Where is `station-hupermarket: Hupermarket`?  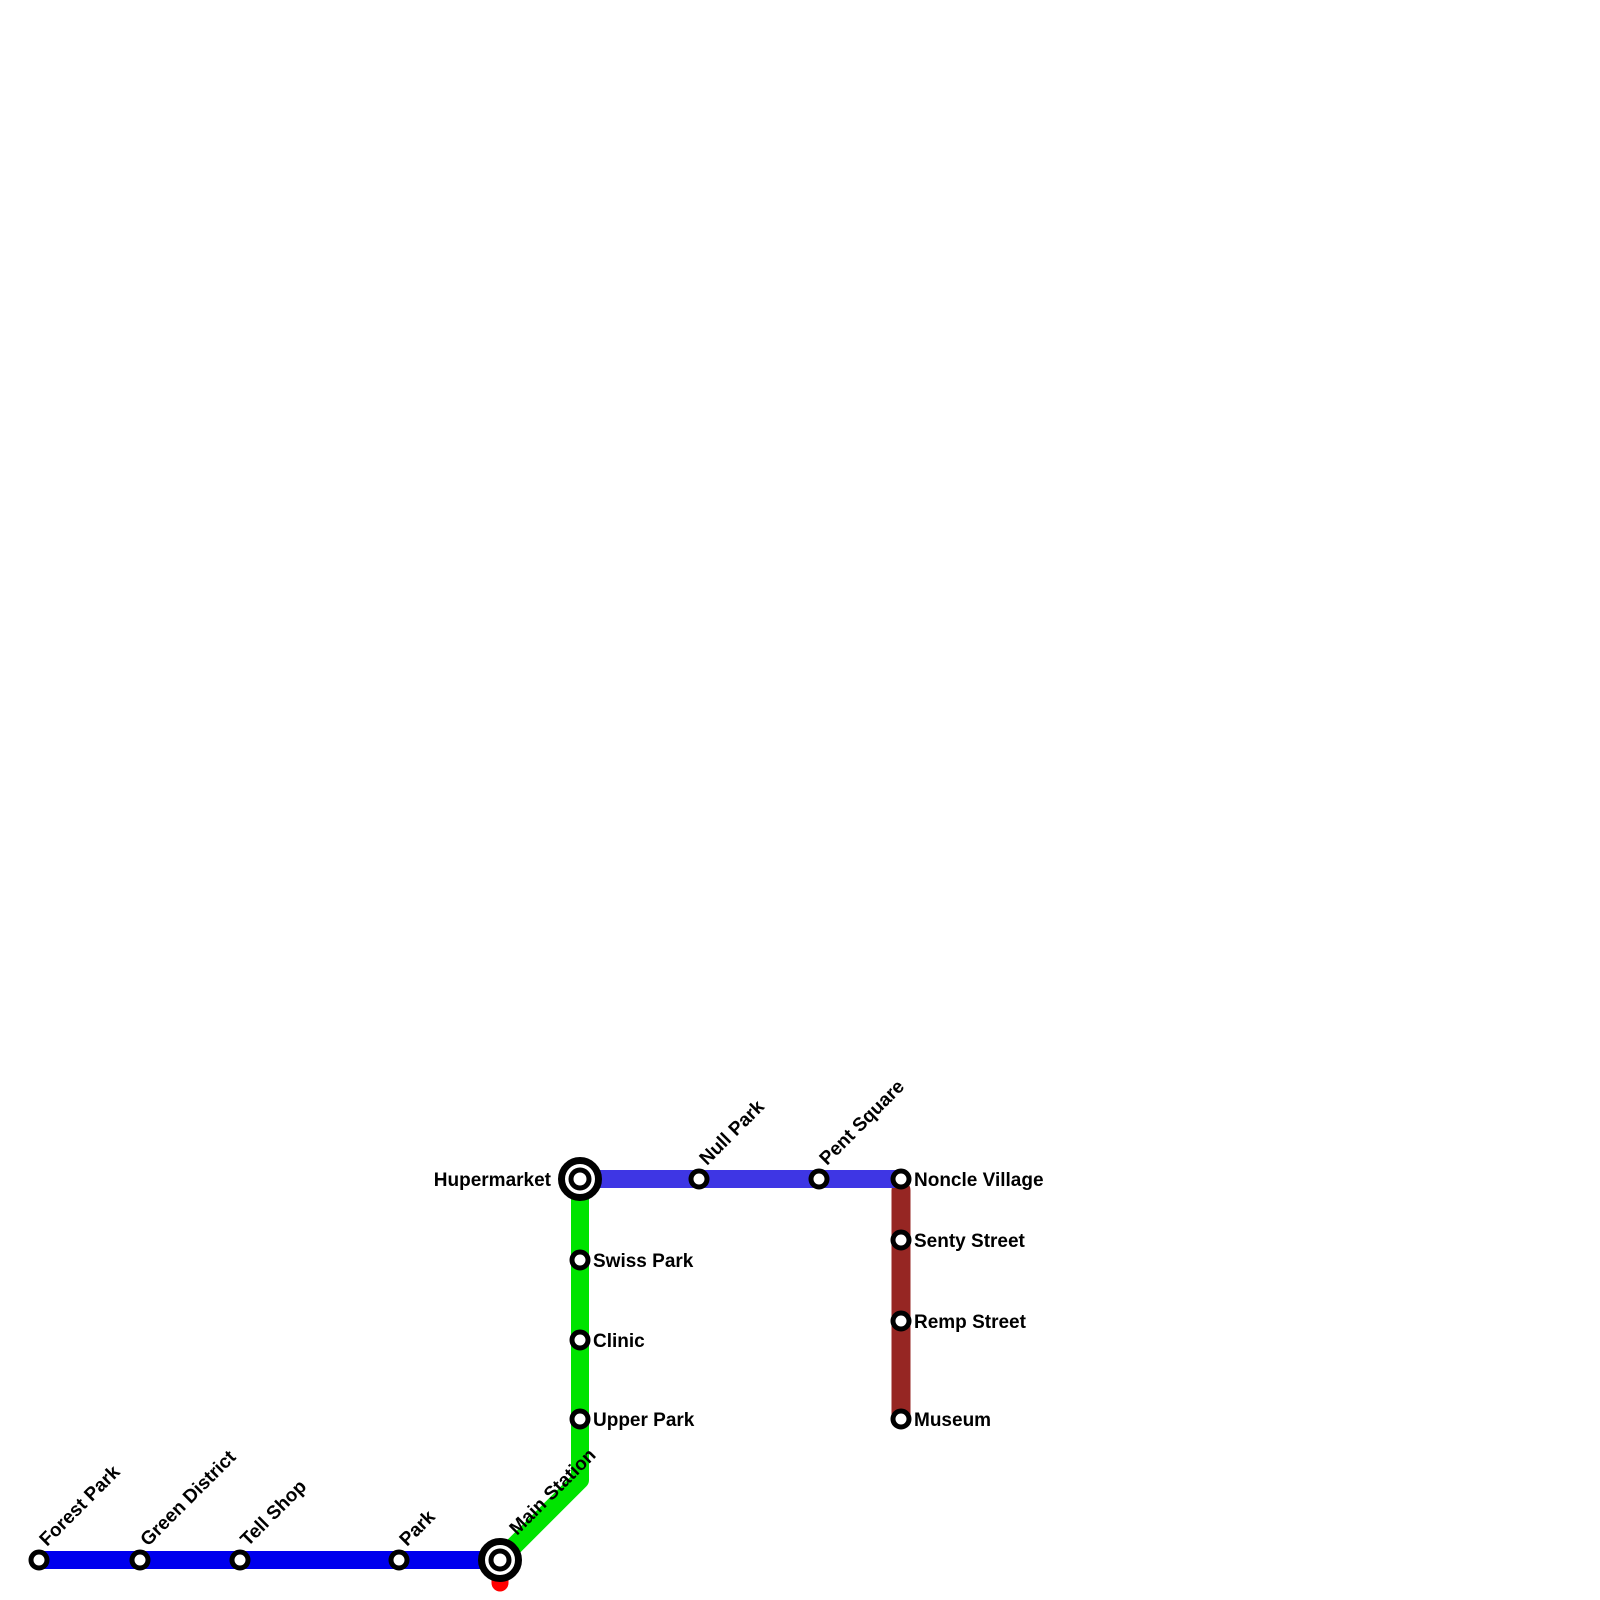 station-hupermarket: Hupermarket is located at coordinates (518, 1179).